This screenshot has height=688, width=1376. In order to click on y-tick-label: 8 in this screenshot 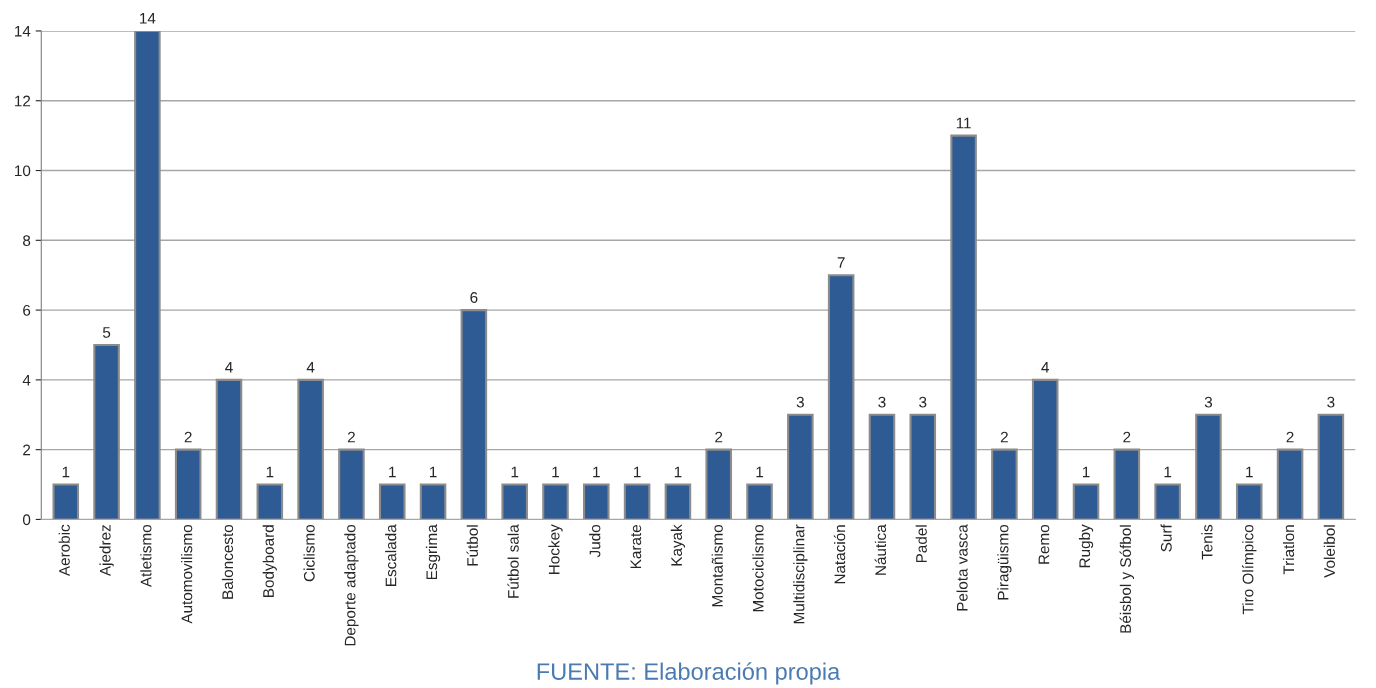, I will do `click(27, 240)`.